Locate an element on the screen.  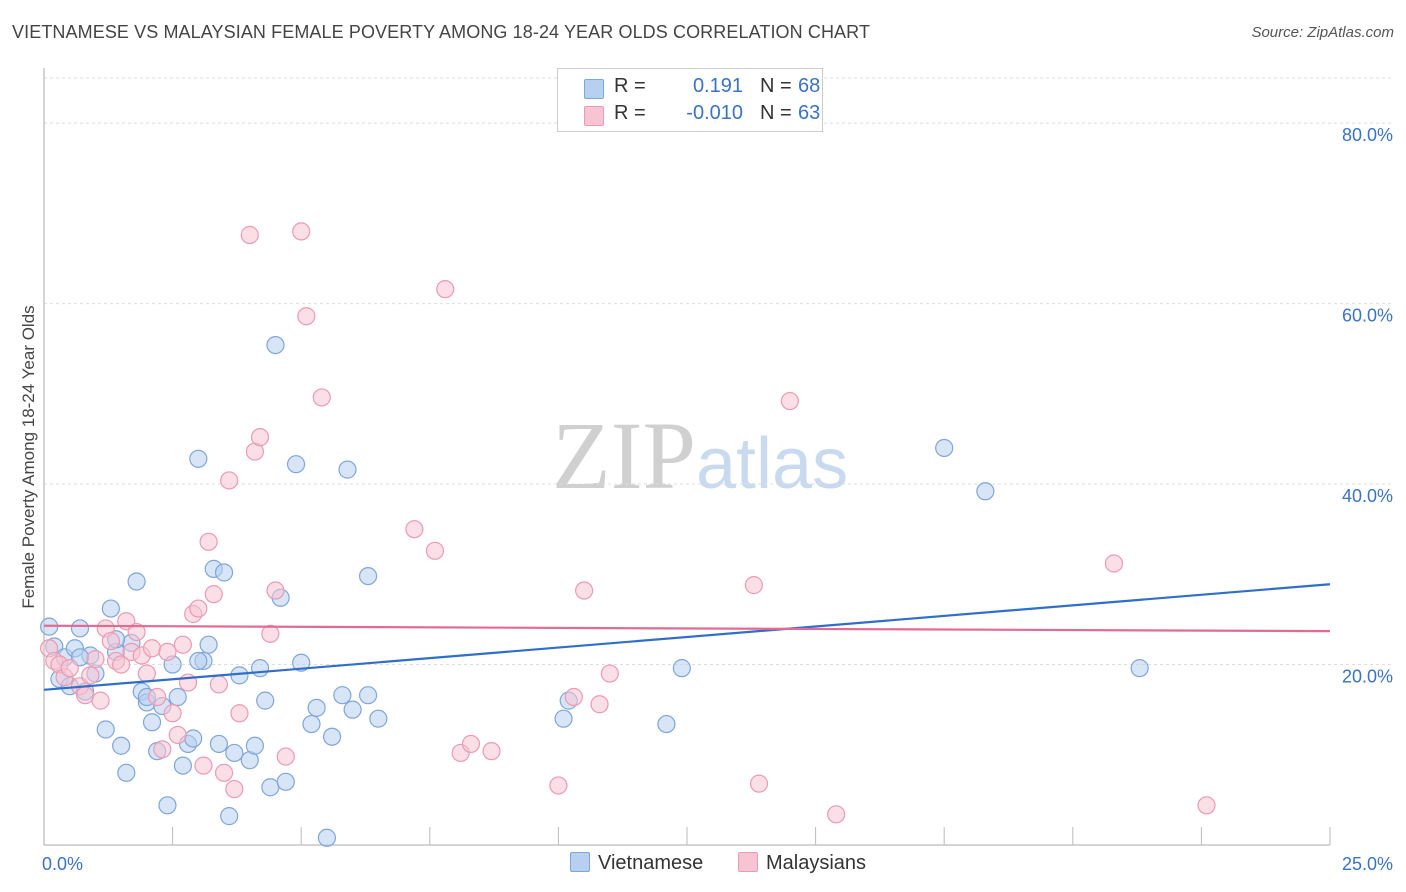
y-tick-label: 20.0% is located at coordinates (1367, 677).